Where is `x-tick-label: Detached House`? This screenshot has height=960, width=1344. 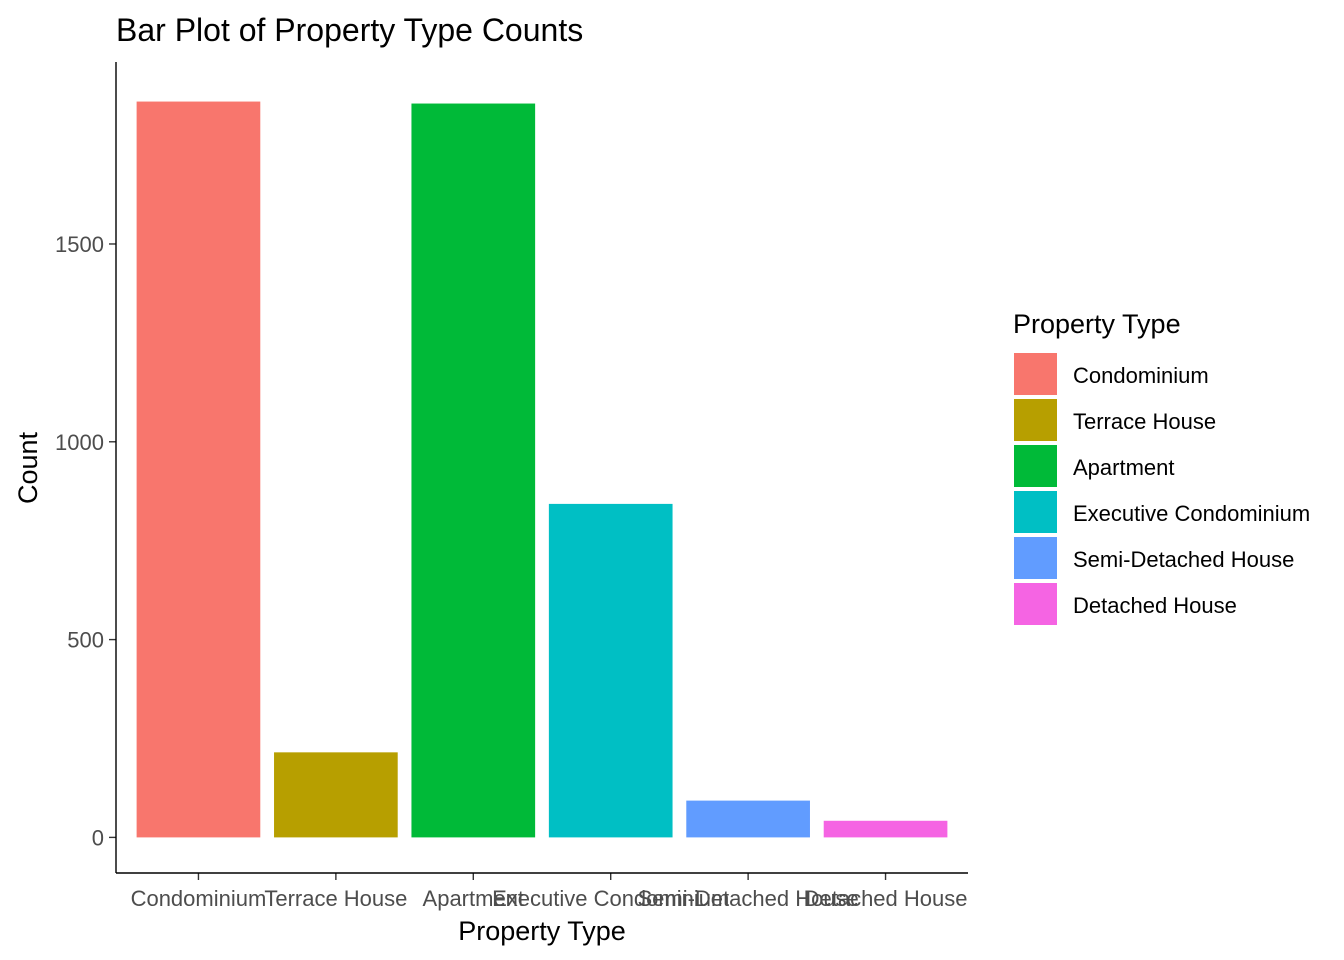 x-tick-label: Detached House is located at coordinates (886, 898).